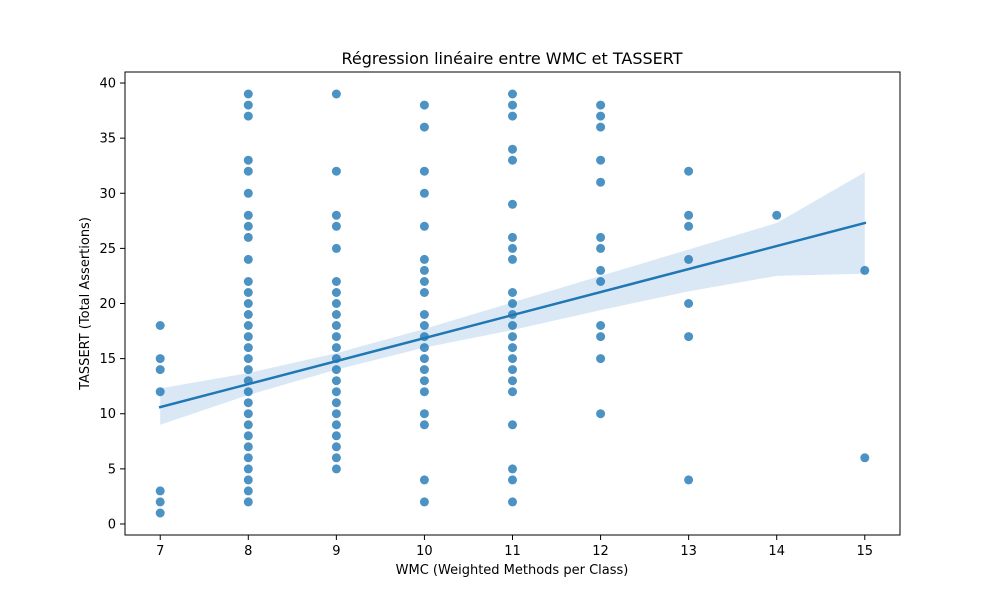 The height and width of the screenshot is (600, 1000). I want to click on x-tick-label: 14, so click(776, 551).